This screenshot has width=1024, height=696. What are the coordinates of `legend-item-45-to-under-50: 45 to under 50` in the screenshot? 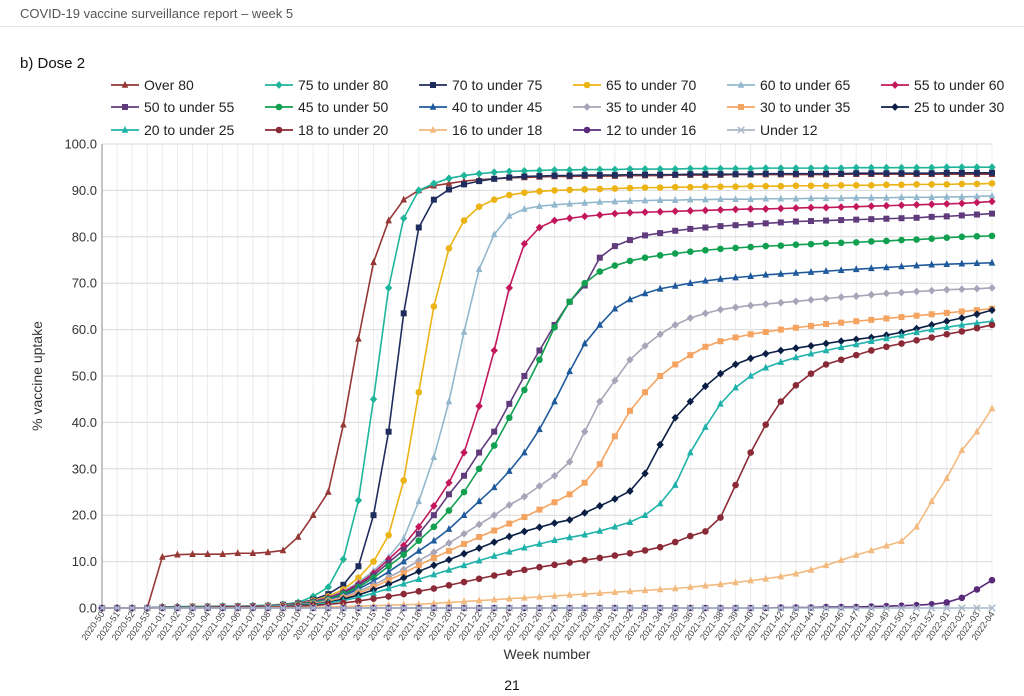 It's located at (327, 107).